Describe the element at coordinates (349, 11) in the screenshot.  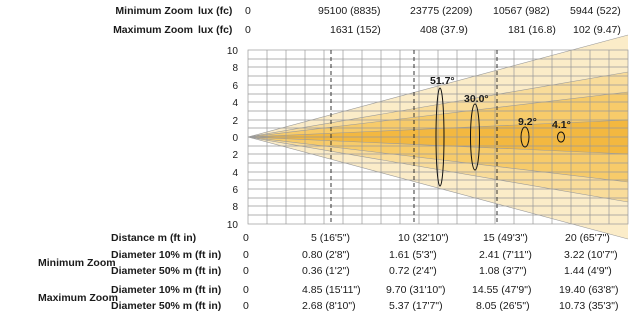
I see `lux-min-v1: 95100 (8835)` at that location.